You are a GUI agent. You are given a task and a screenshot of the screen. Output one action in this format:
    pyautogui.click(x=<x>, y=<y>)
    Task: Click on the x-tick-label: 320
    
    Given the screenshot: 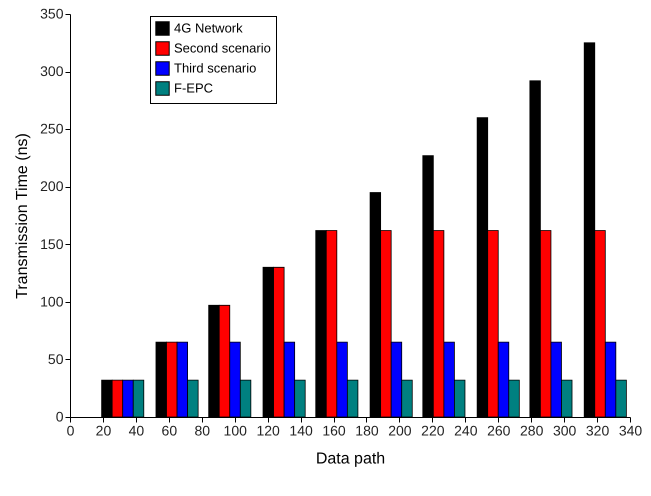 What is the action you would take?
    pyautogui.click(x=598, y=430)
    